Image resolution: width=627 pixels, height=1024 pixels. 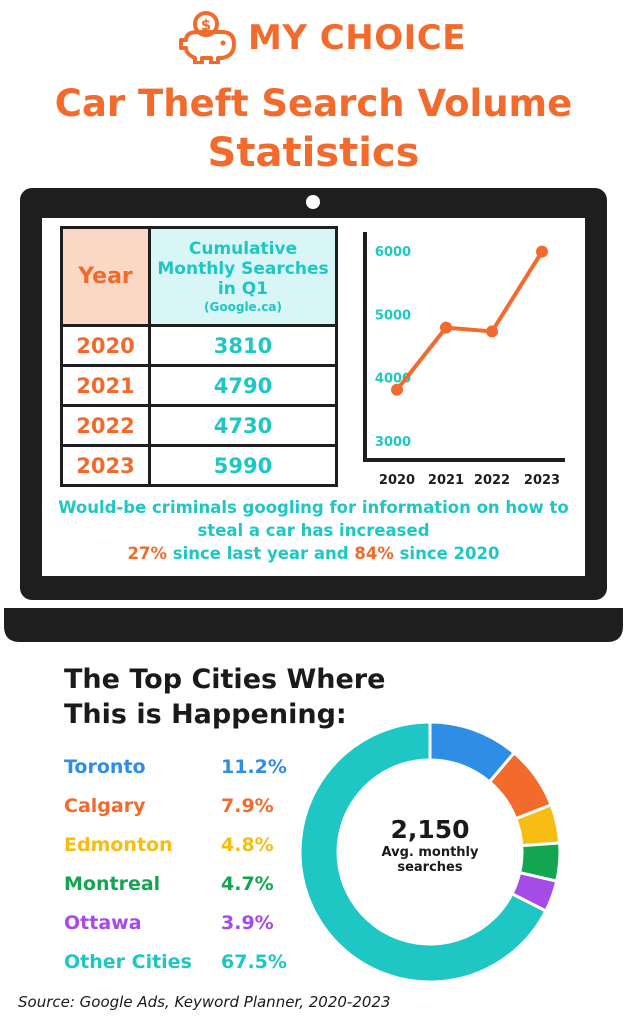 I want to click on caption-pct-2020: 84%, so click(x=374, y=553).